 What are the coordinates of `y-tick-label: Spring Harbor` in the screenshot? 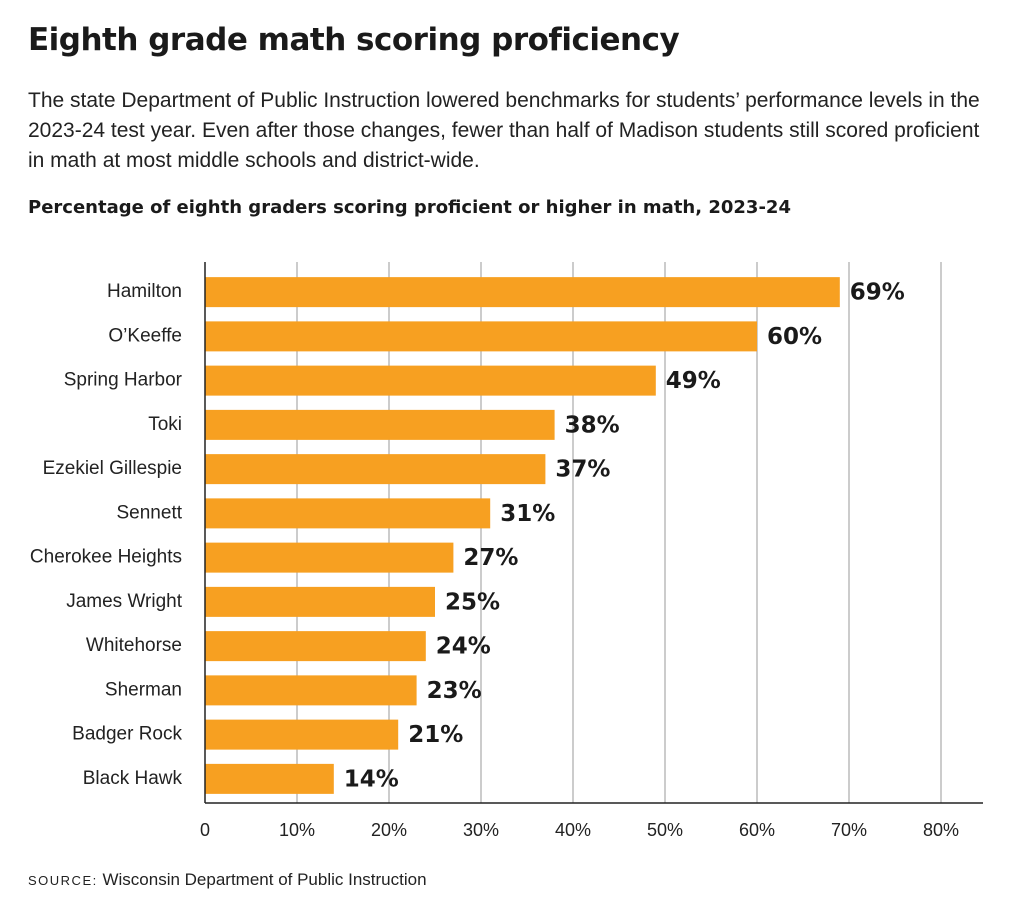 It's located at (123, 380).